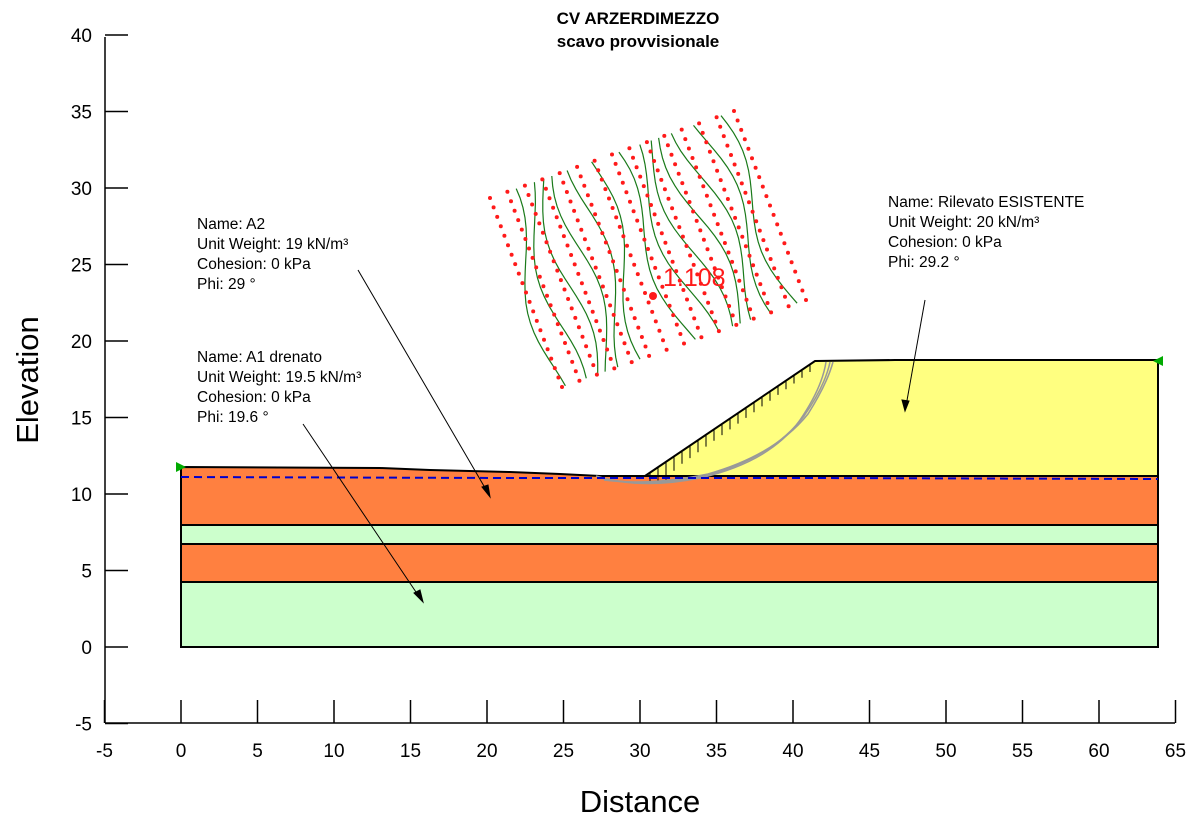 The height and width of the screenshot is (816, 1196). I want to click on critical-center-dot, so click(653, 296).